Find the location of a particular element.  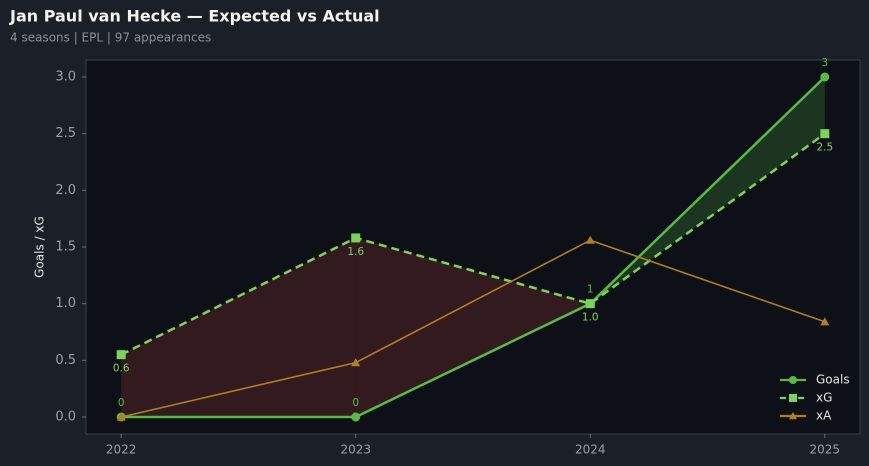

legend-label: Goals is located at coordinates (833, 380).